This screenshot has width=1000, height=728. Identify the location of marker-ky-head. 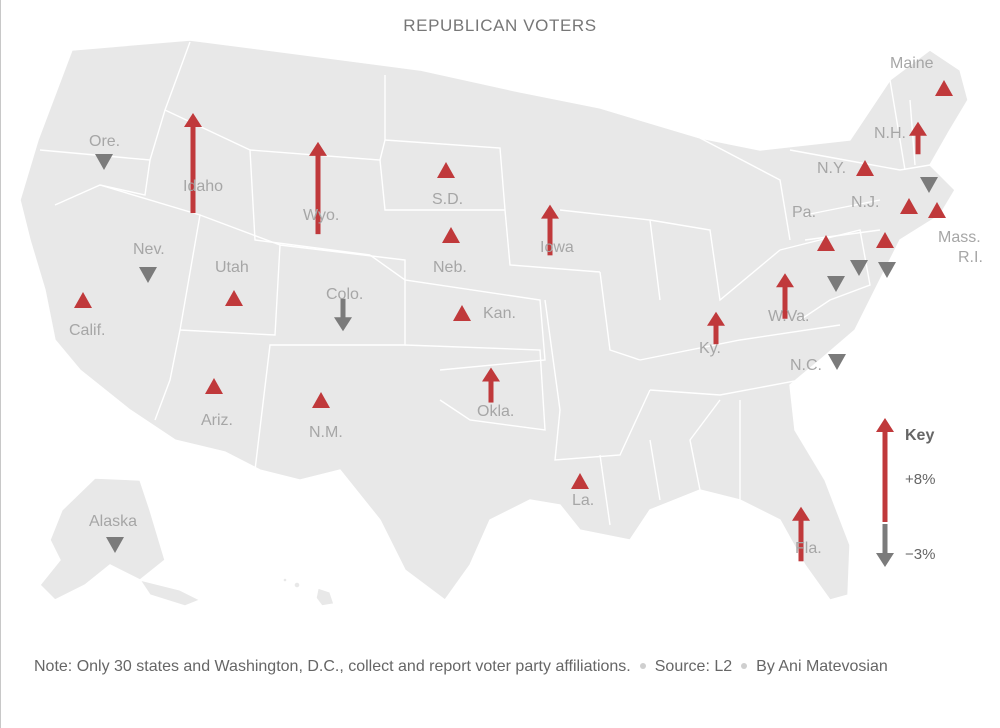
(716, 318).